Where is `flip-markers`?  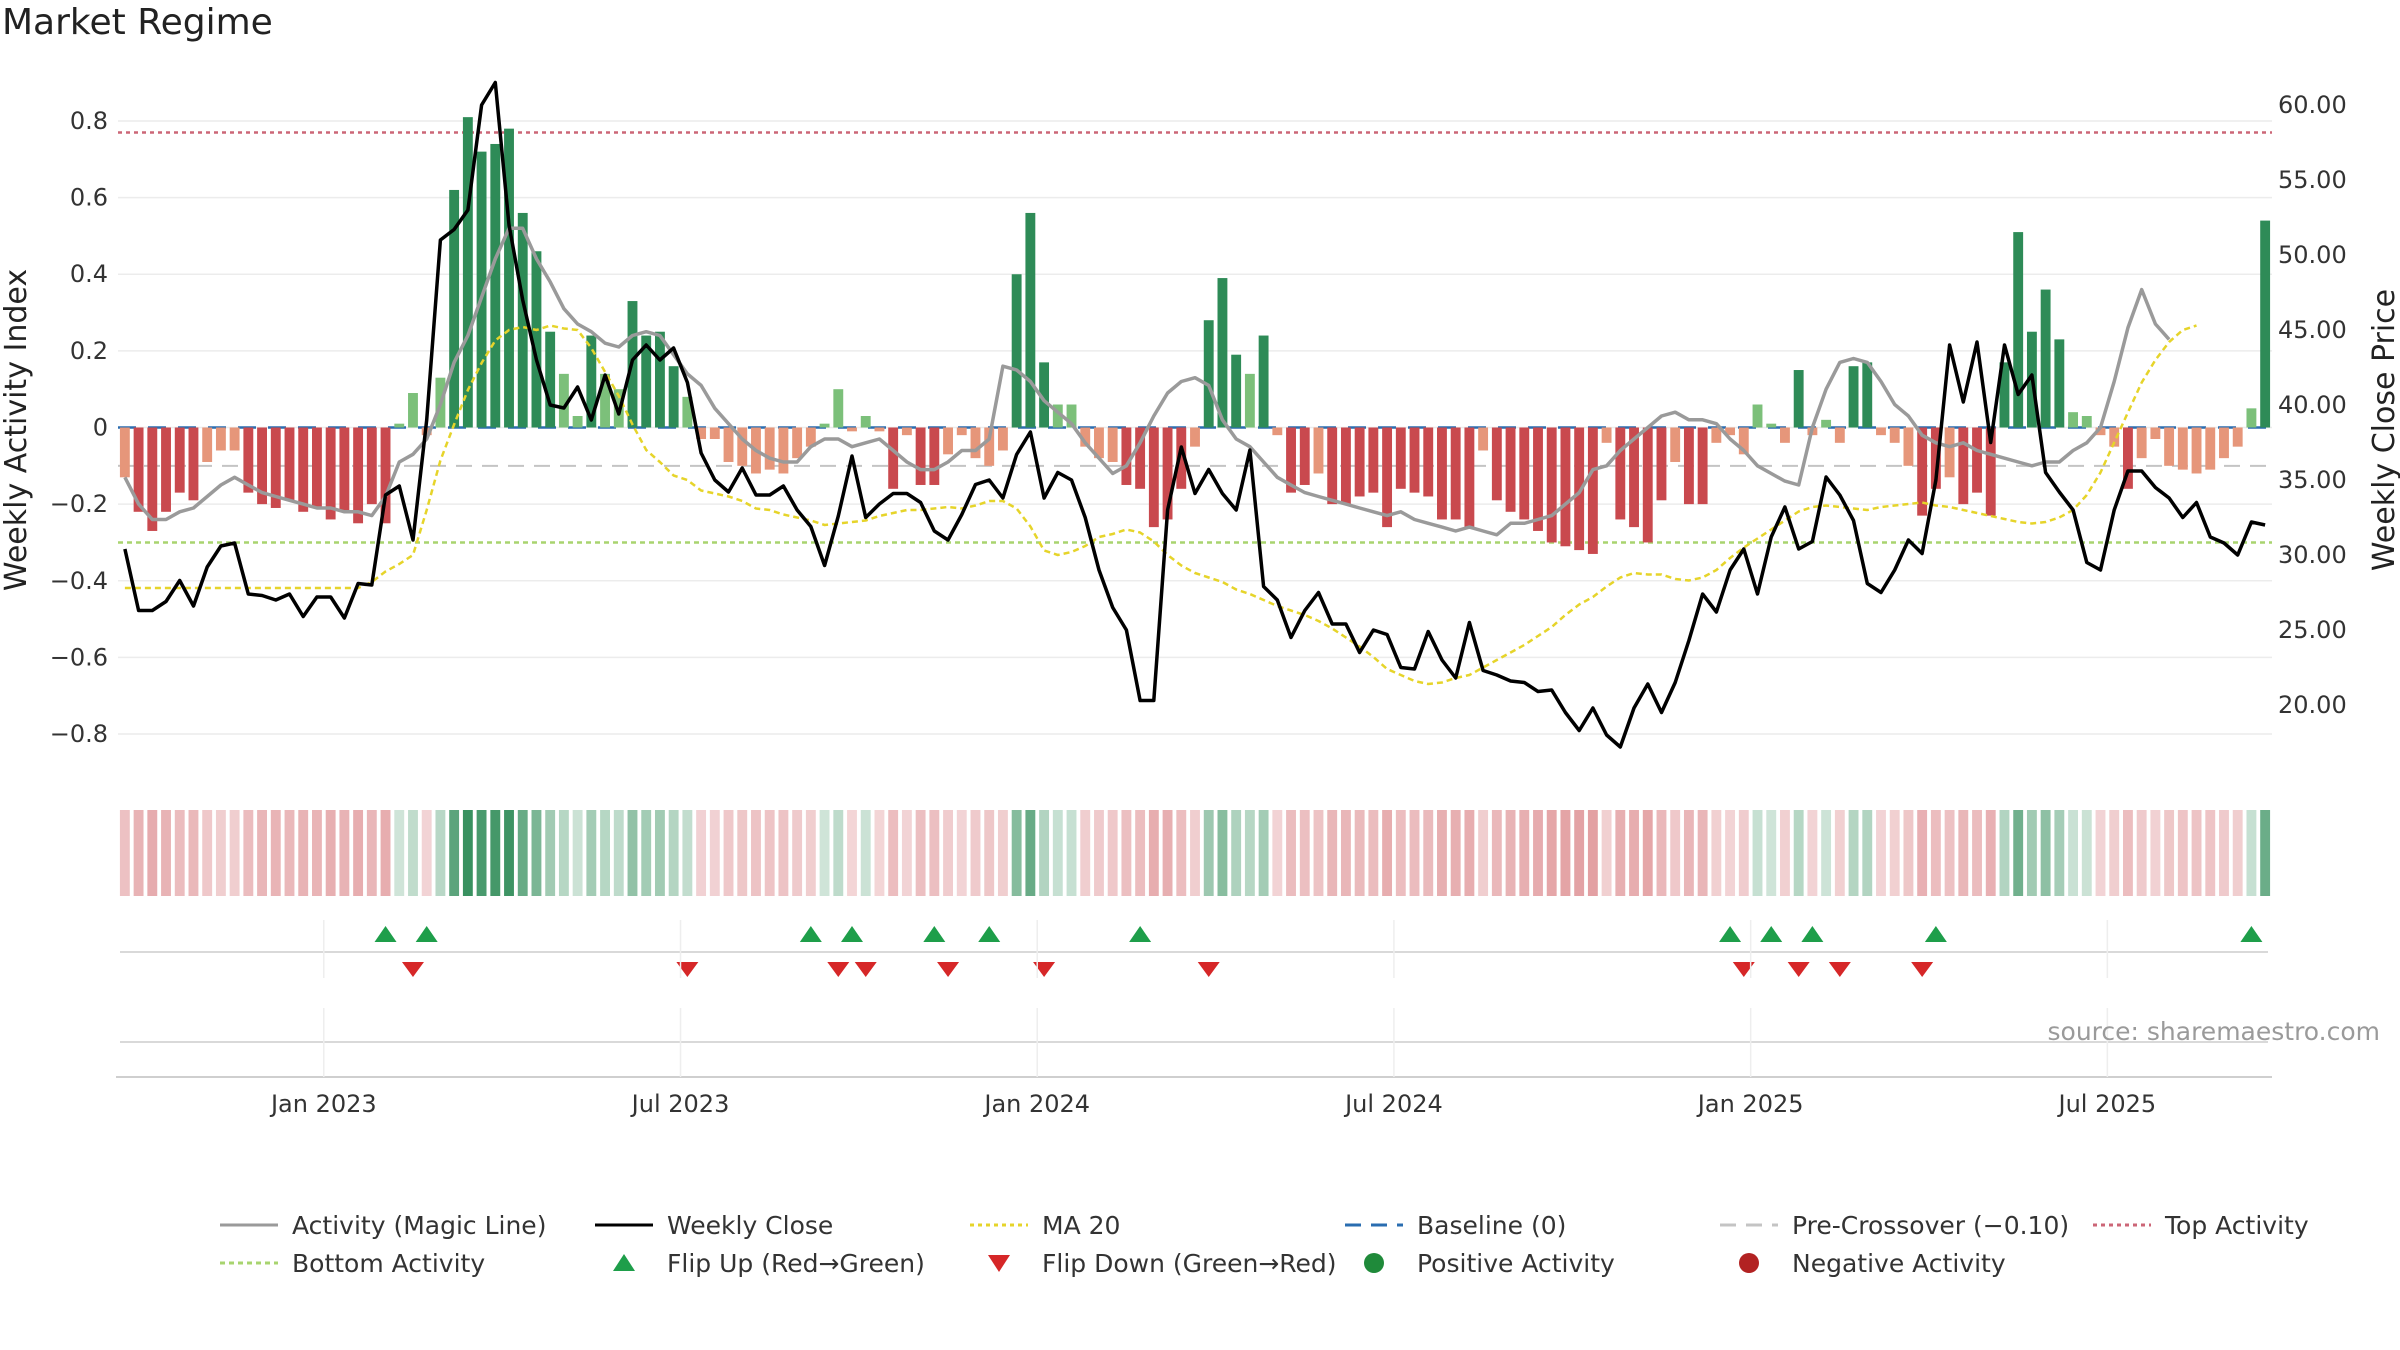
flip-markers is located at coordinates (1194, 984).